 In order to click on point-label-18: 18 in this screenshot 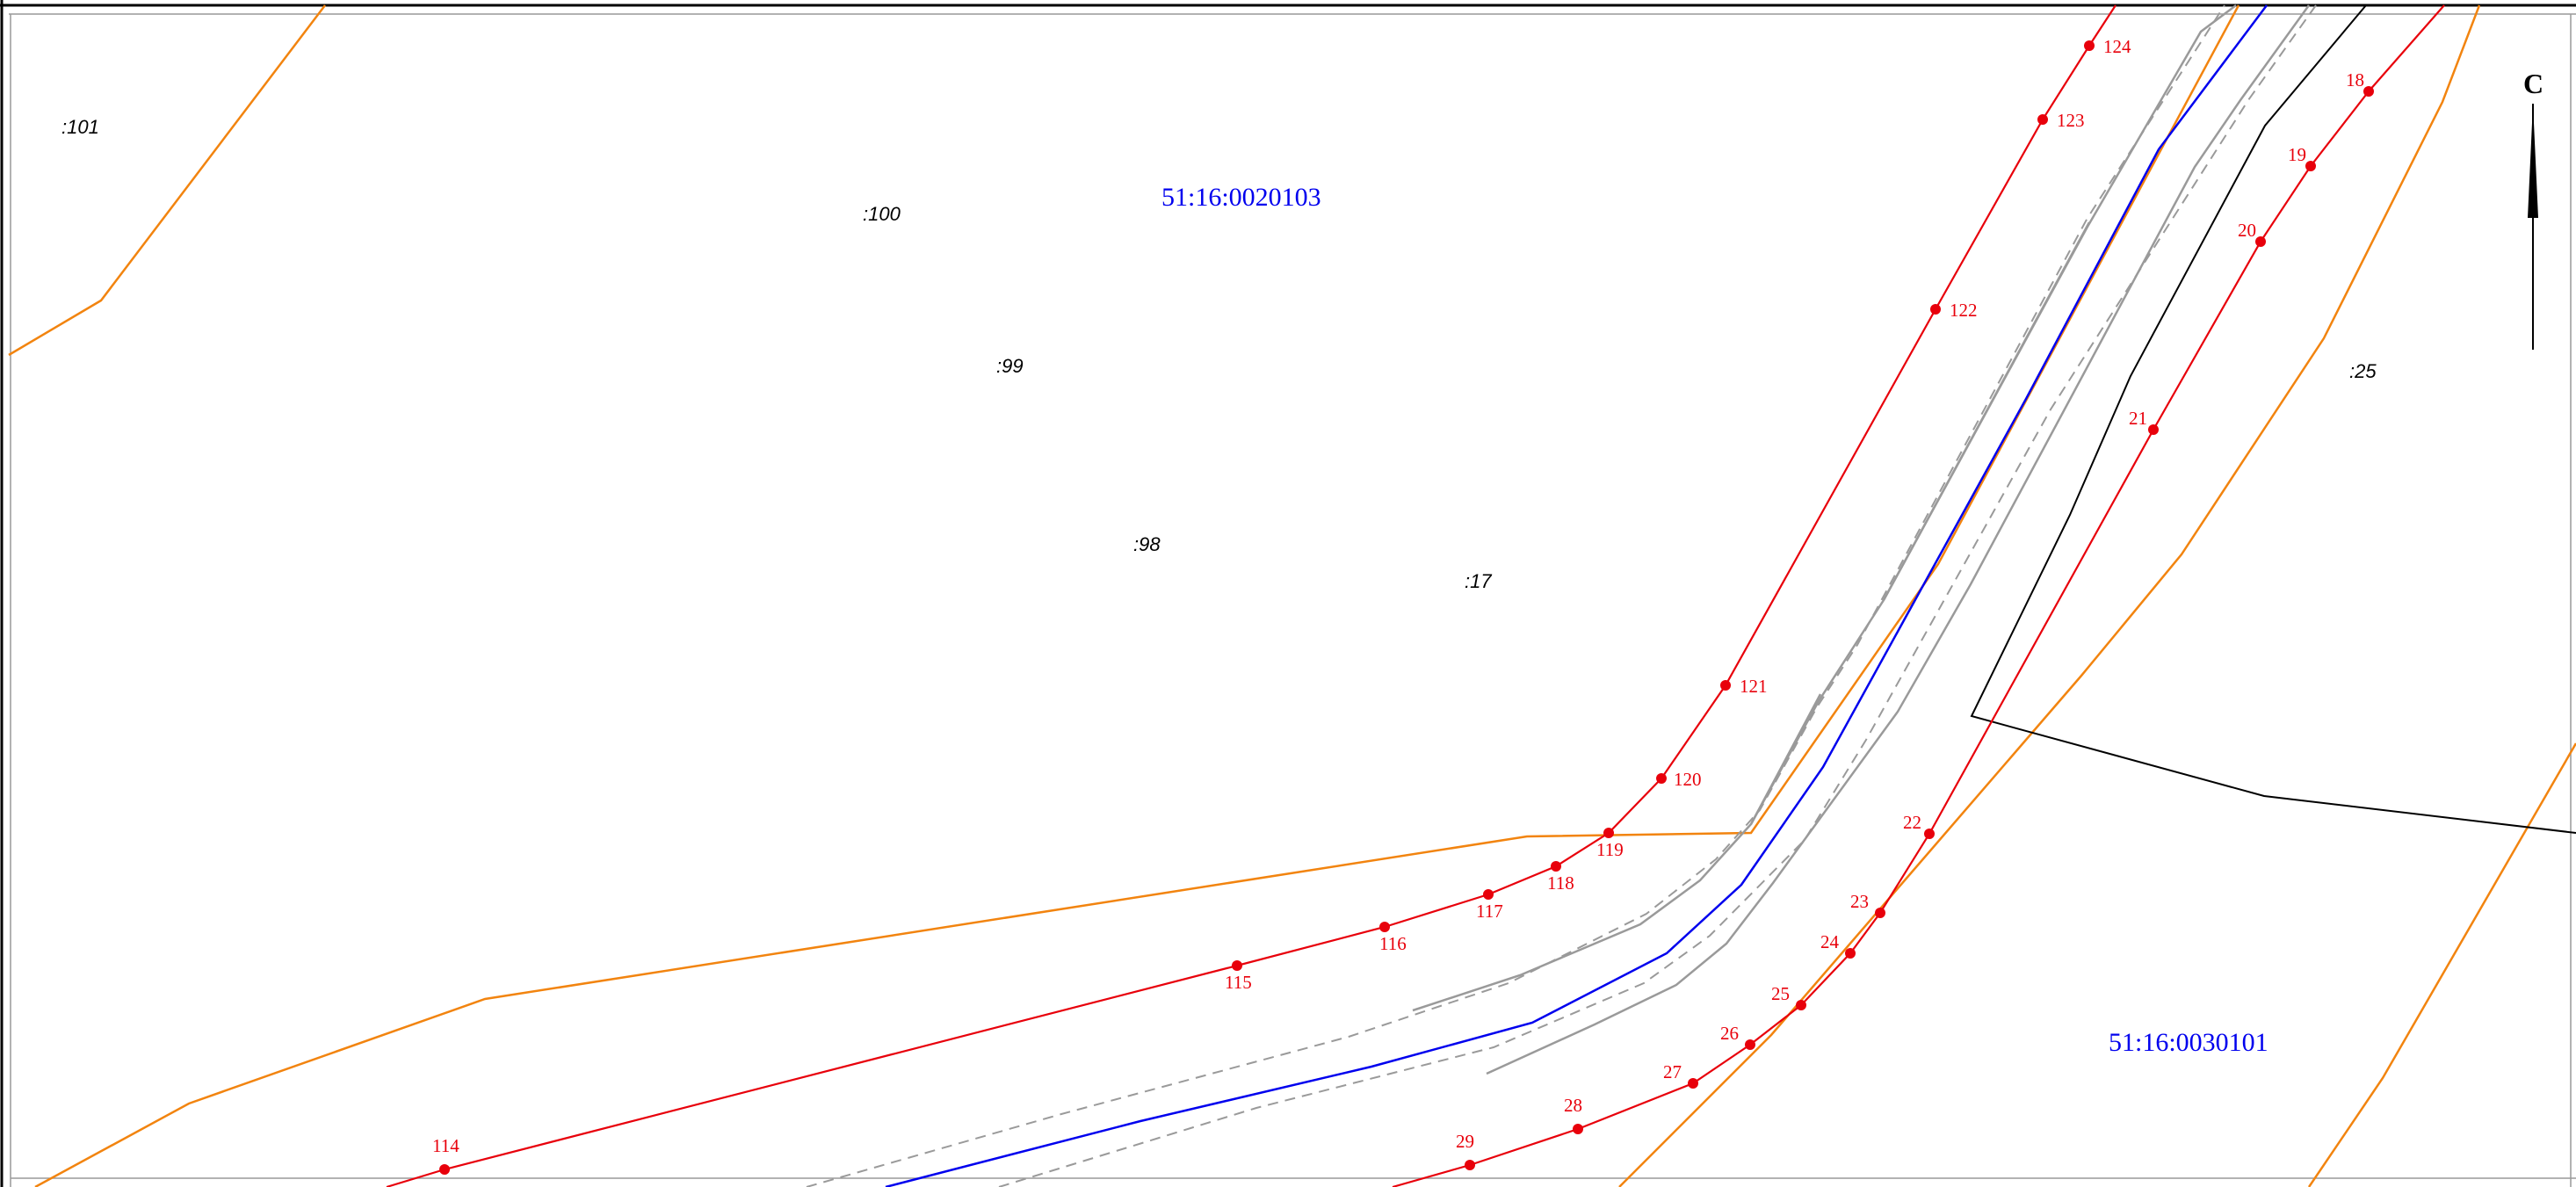, I will do `click(2355, 79)`.